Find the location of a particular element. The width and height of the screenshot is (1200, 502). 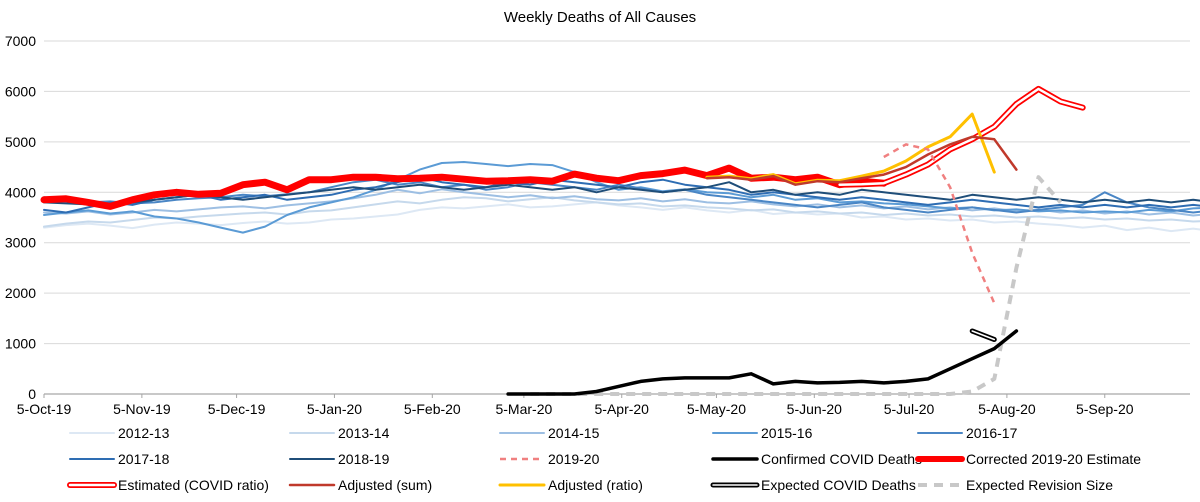

legend-item-adjusted-ratio: Adjusted (ratio) is located at coordinates (570, 485).